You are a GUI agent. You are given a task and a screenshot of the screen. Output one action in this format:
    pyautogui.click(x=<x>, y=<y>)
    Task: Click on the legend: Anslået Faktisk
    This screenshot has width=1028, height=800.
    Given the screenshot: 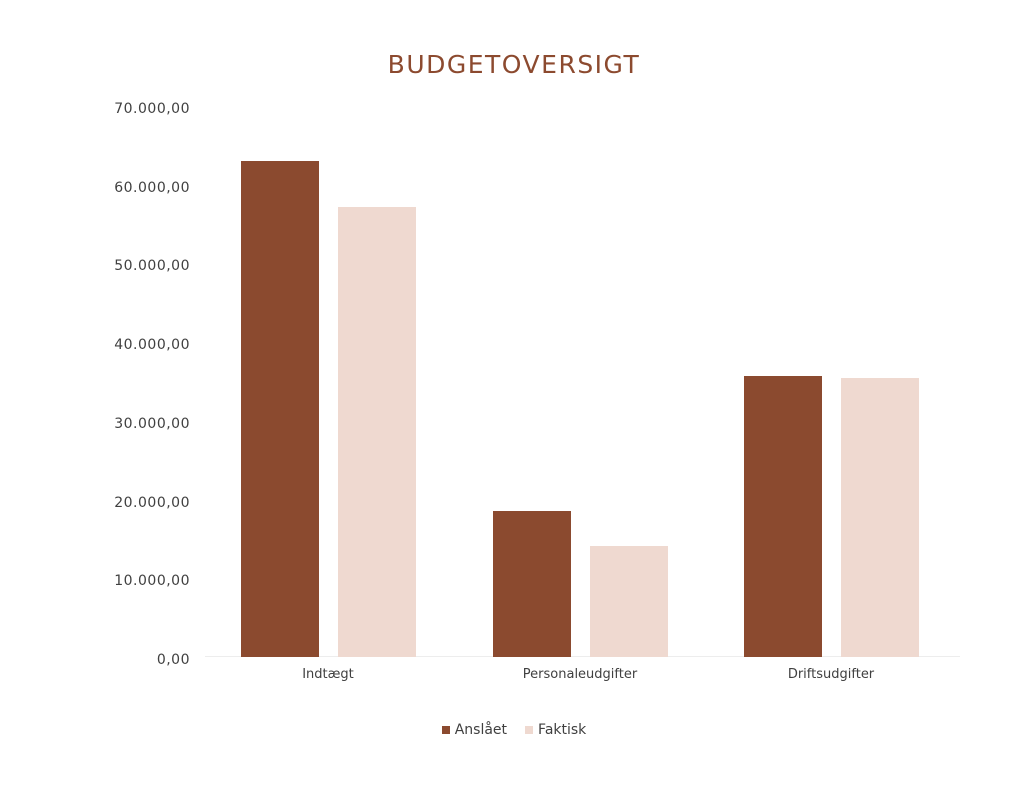 What is the action you would take?
    pyautogui.click(x=514, y=730)
    